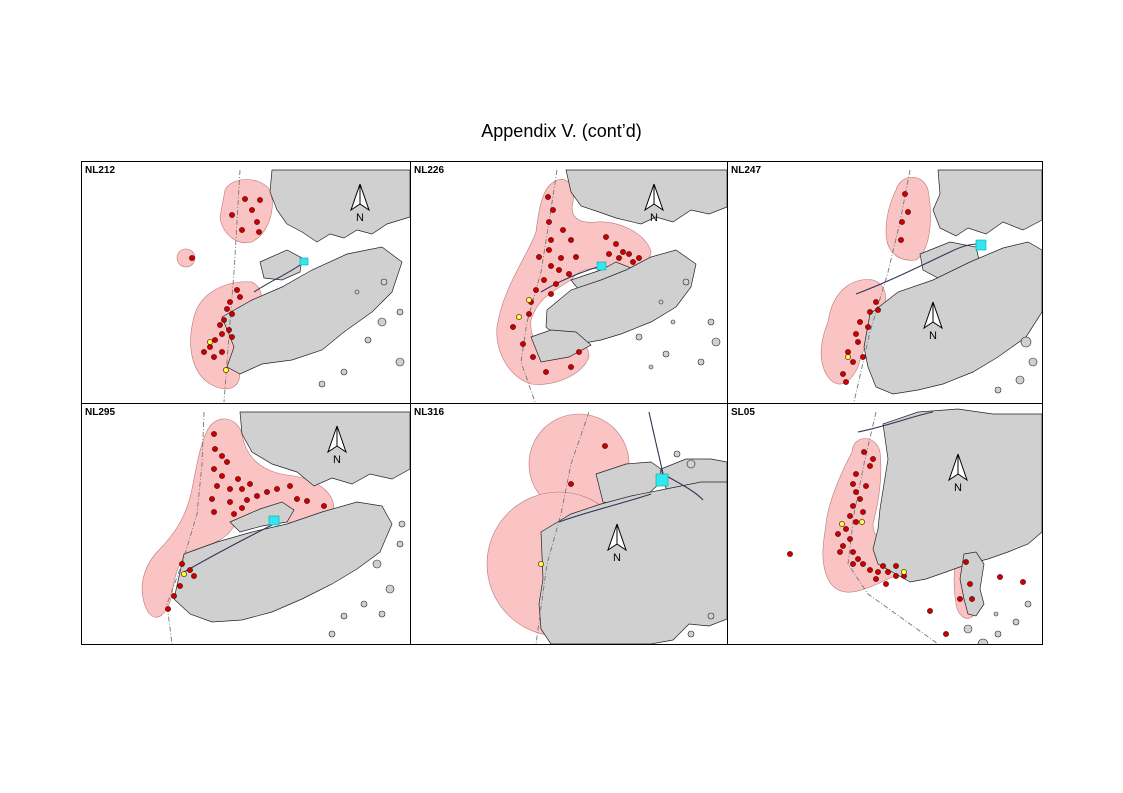 This screenshot has width=1123, height=793. I want to click on map-nl295: N, so click(275, 527).